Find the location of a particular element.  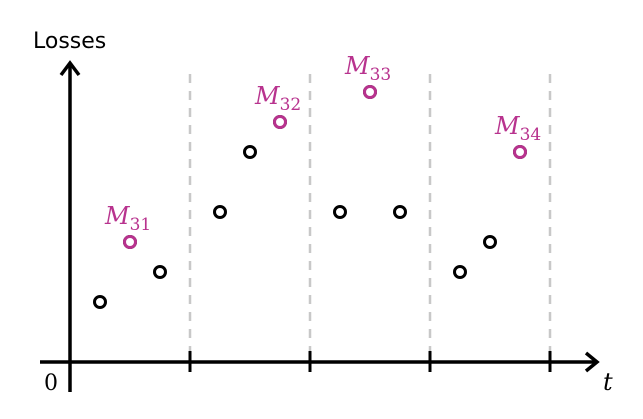

max-point-label: M32 is located at coordinates (277, 98).